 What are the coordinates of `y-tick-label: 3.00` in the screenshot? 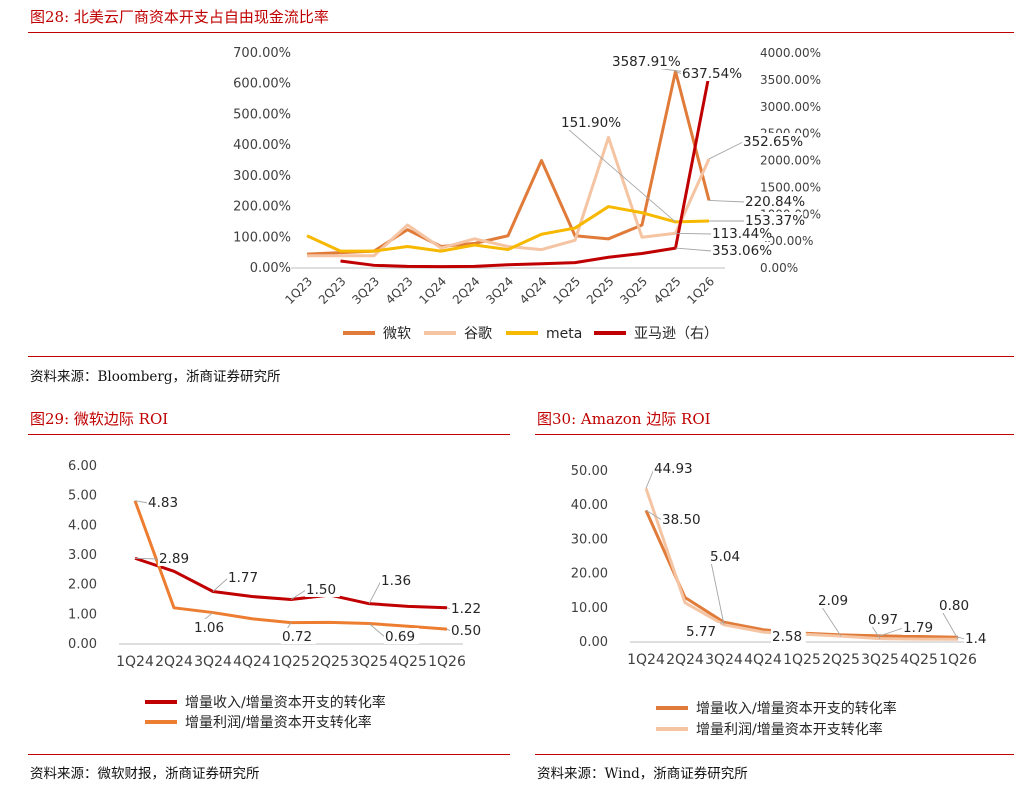 It's located at (82, 555).